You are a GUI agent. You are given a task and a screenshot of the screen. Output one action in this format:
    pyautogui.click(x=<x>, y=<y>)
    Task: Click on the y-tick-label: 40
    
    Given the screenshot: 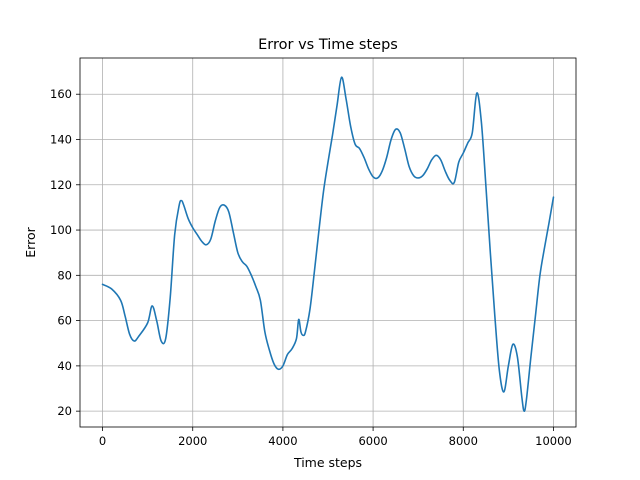 What is the action you would take?
    pyautogui.click(x=64, y=366)
    